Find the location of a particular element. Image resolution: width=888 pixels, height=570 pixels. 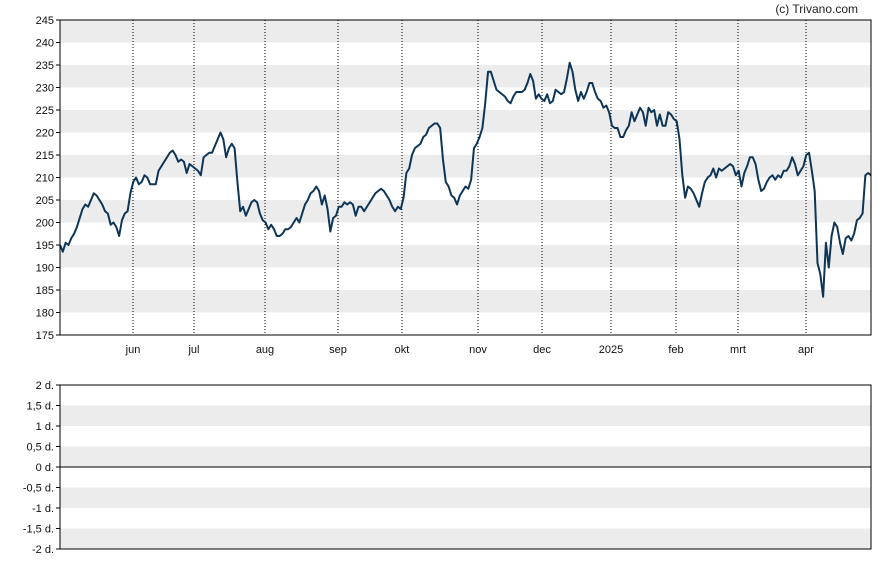

y-tick-label-220: 220 is located at coordinates (45, 134).